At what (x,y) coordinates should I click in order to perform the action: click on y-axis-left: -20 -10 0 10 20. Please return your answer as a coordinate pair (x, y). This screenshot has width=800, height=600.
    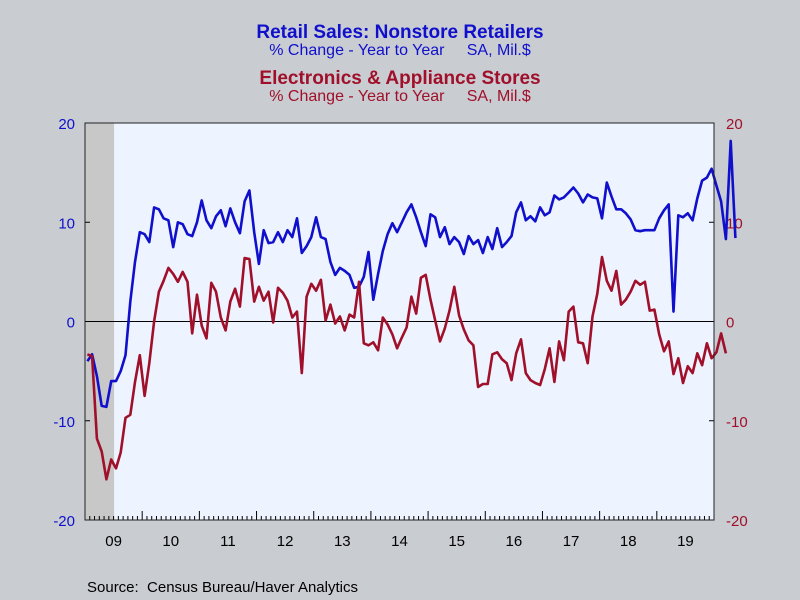
    Looking at the image, I should click on (71, 323).